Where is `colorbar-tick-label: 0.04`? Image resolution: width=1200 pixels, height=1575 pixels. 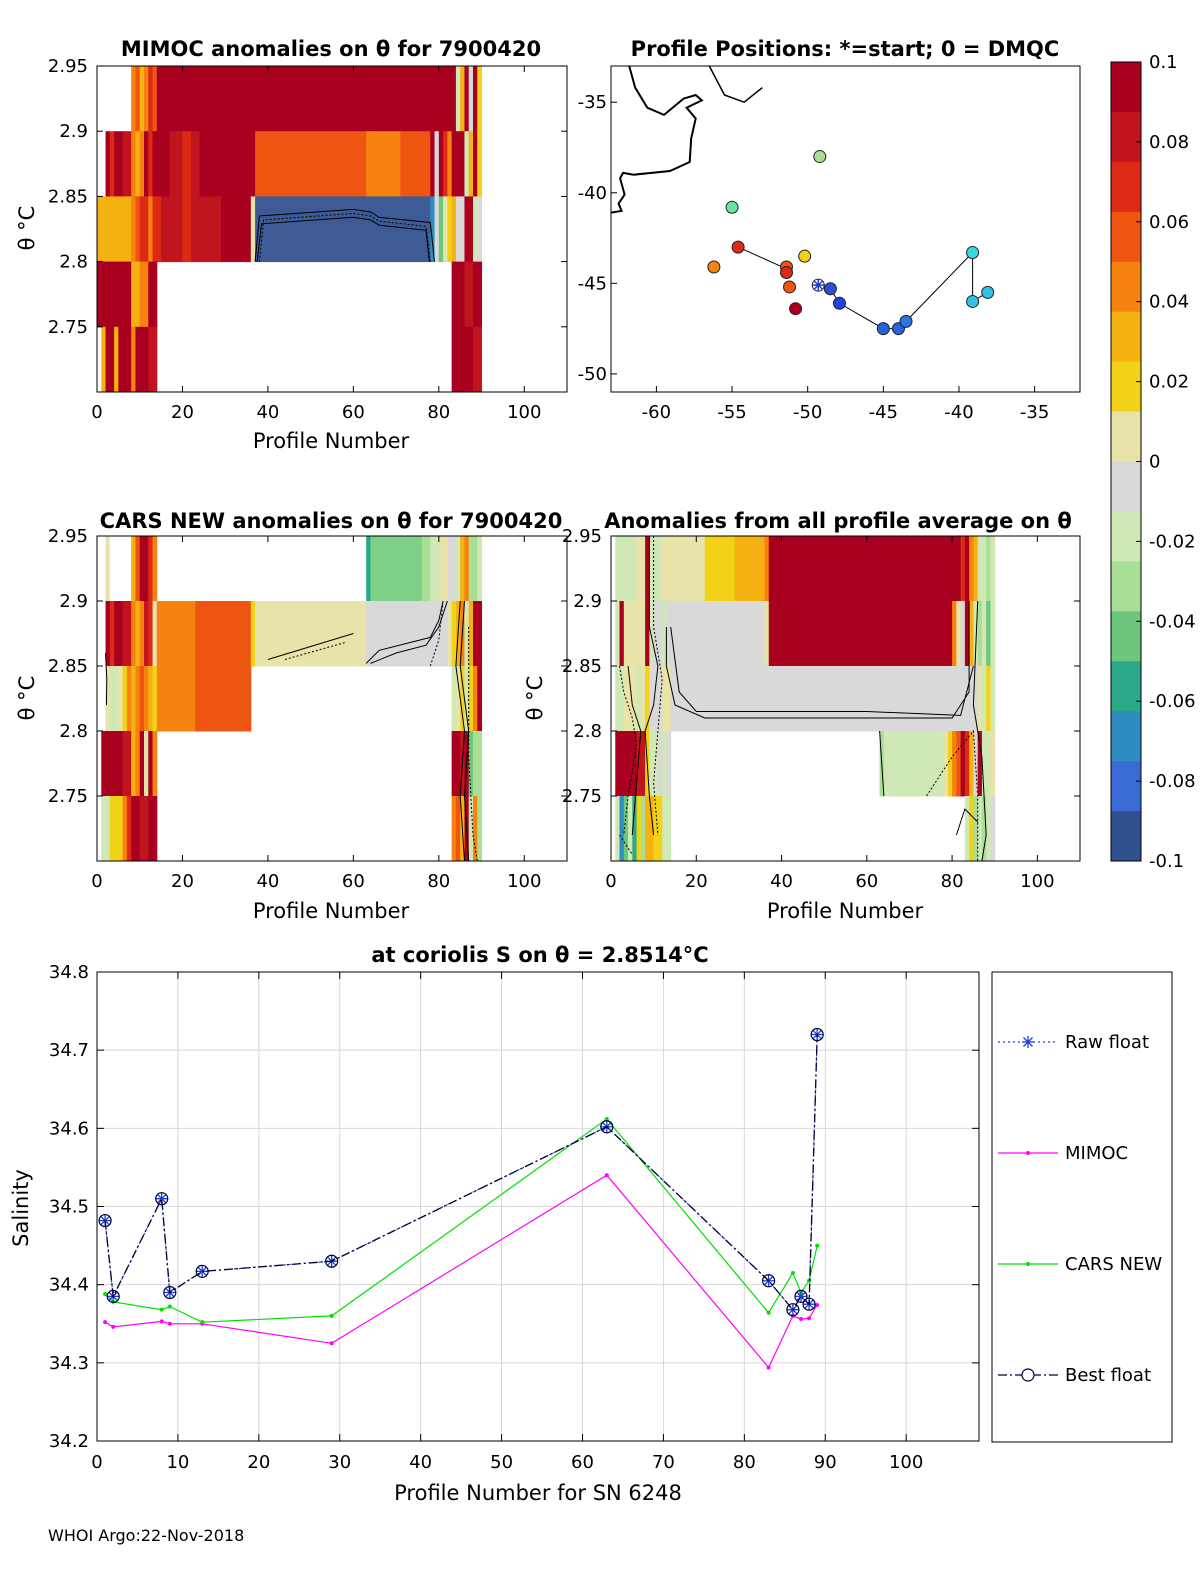 colorbar-tick-label: 0.04 is located at coordinates (1169, 302).